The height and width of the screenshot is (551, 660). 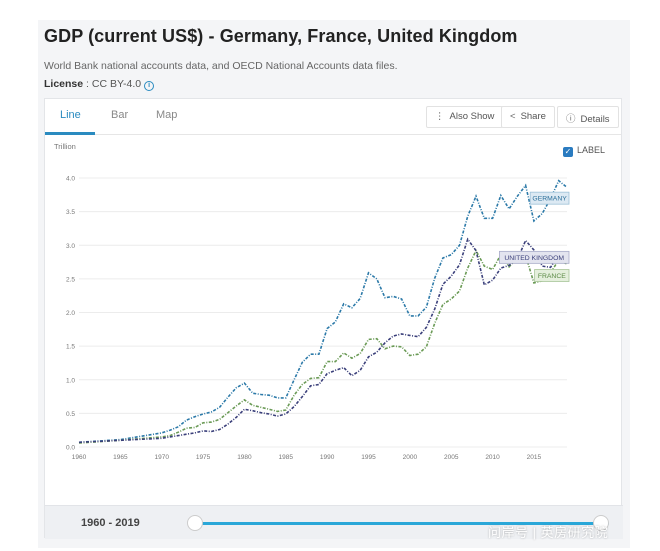 I want to click on checkbox-checked-icon: ✓, so click(x=567, y=152).